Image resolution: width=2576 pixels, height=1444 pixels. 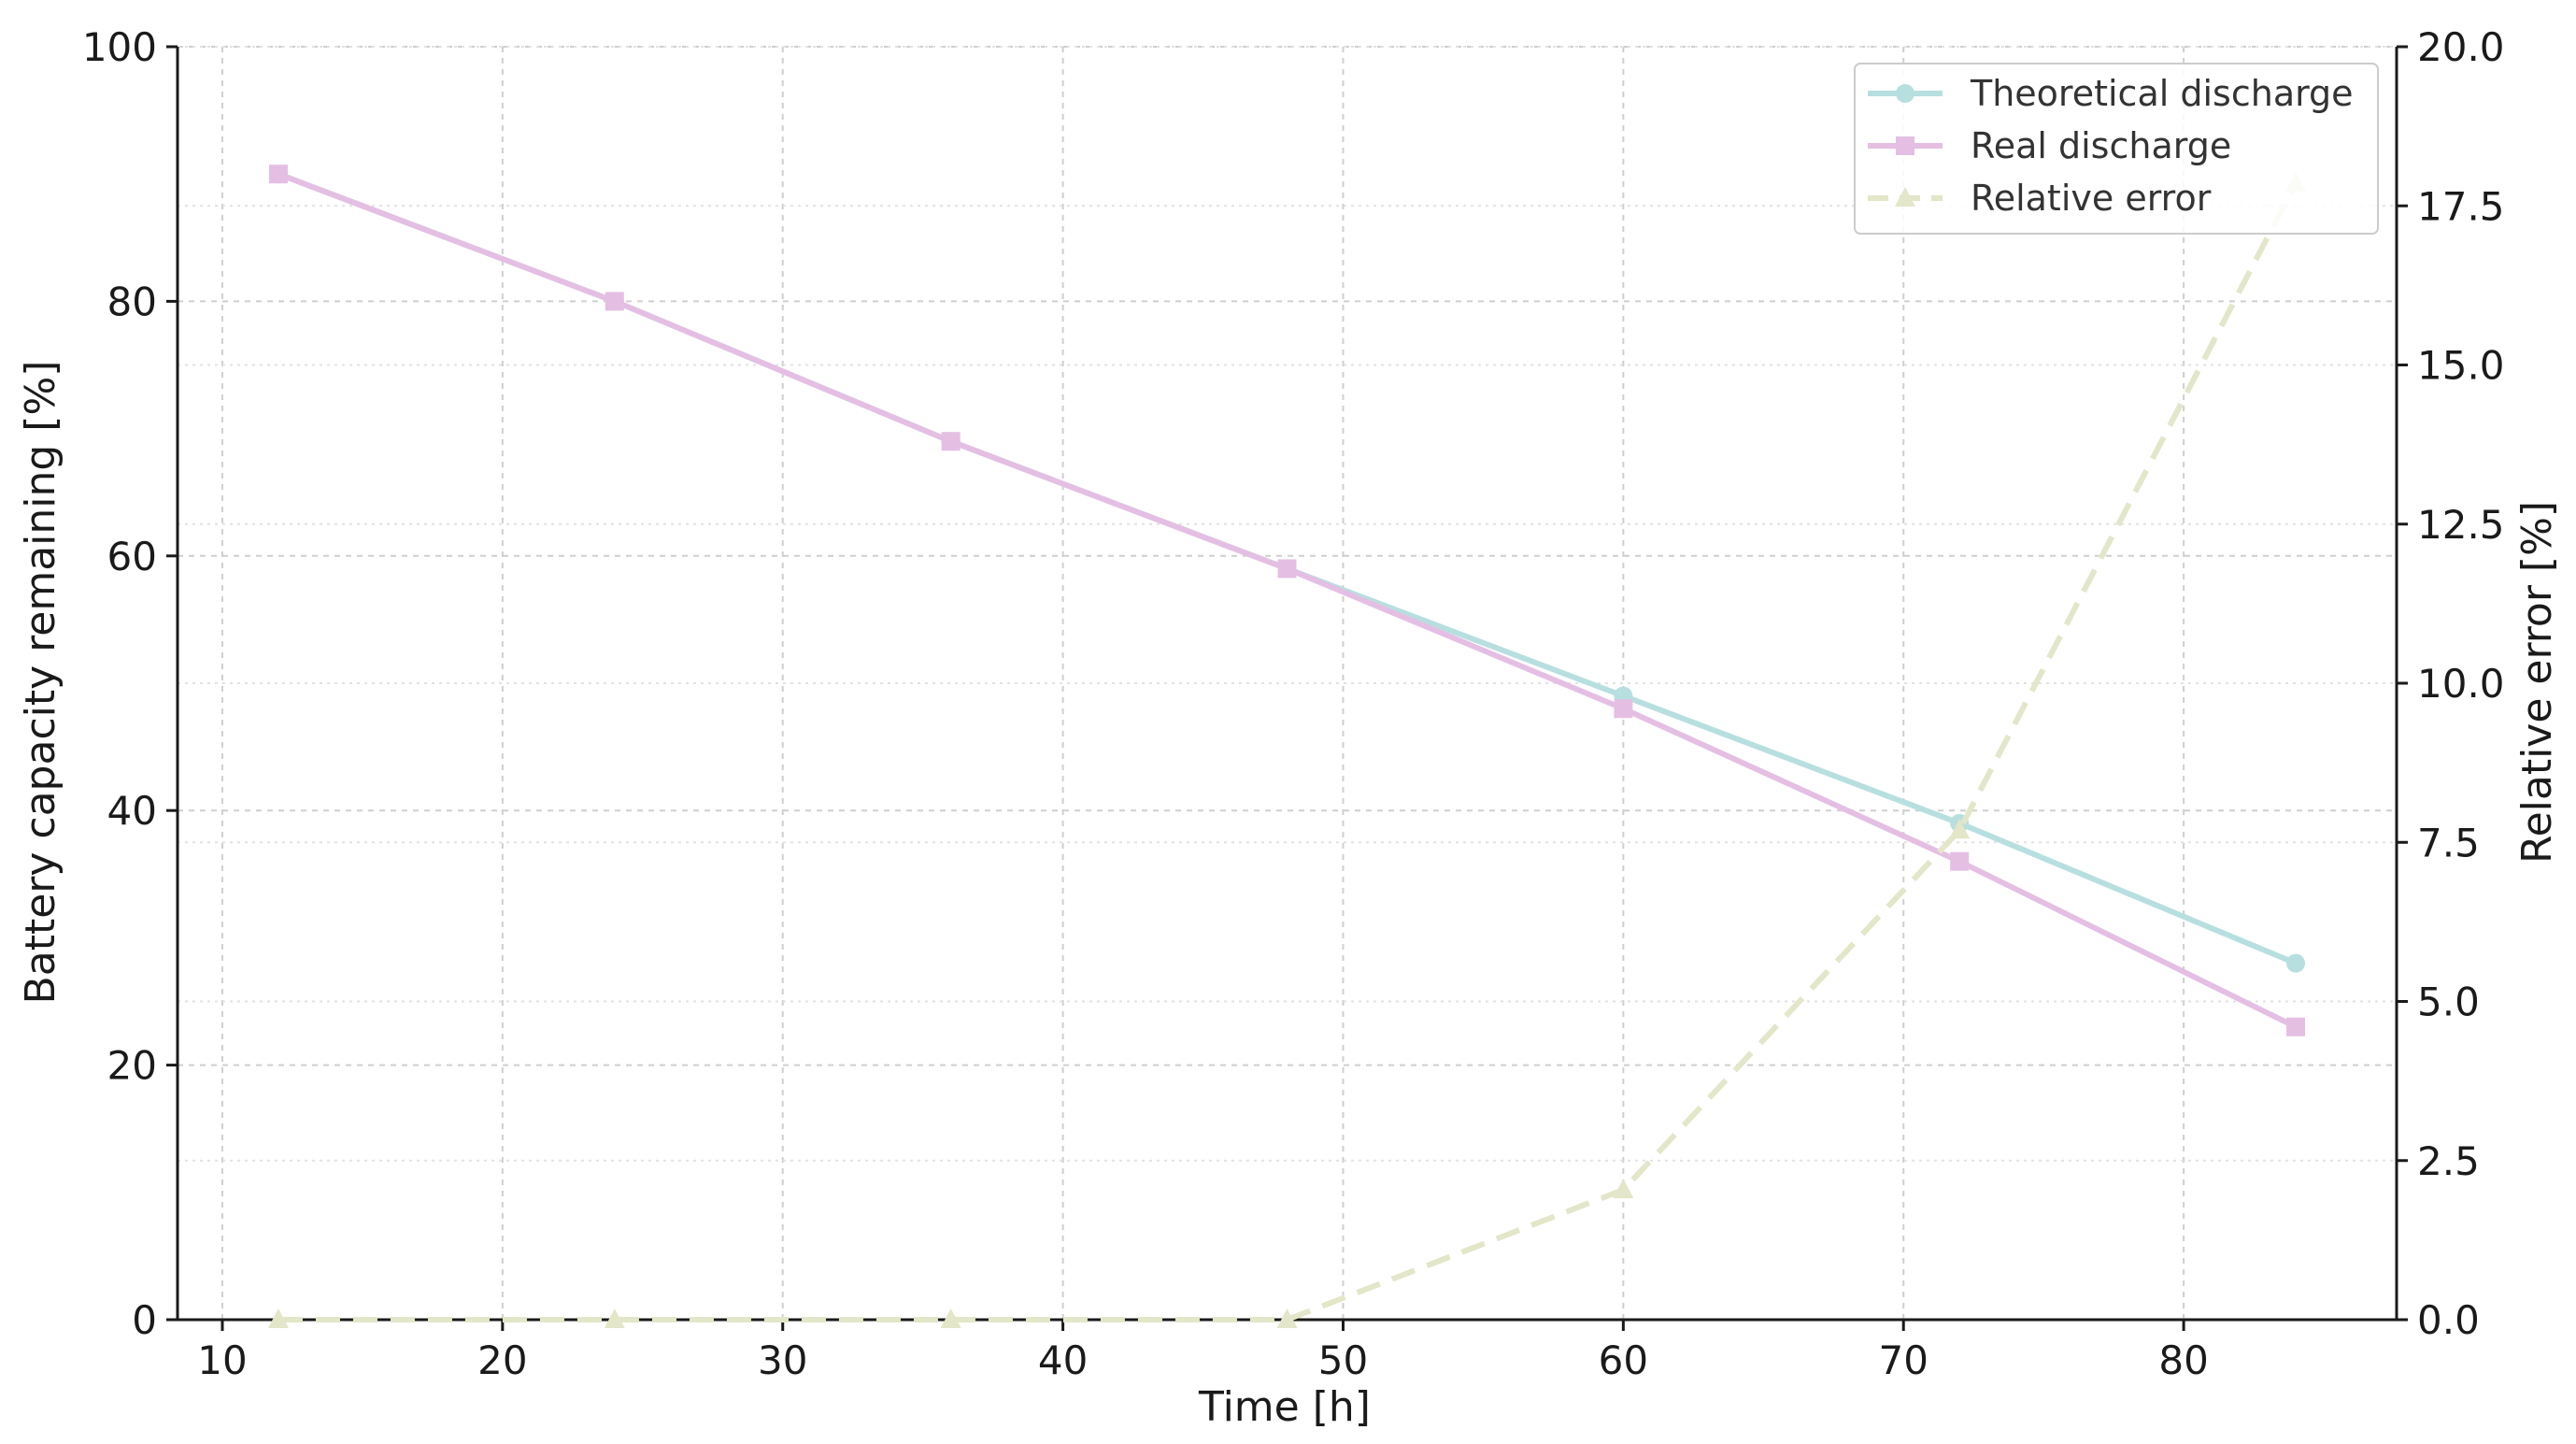 I want to click on y2-tick-label: 12.5, so click(x=2461, y=525).